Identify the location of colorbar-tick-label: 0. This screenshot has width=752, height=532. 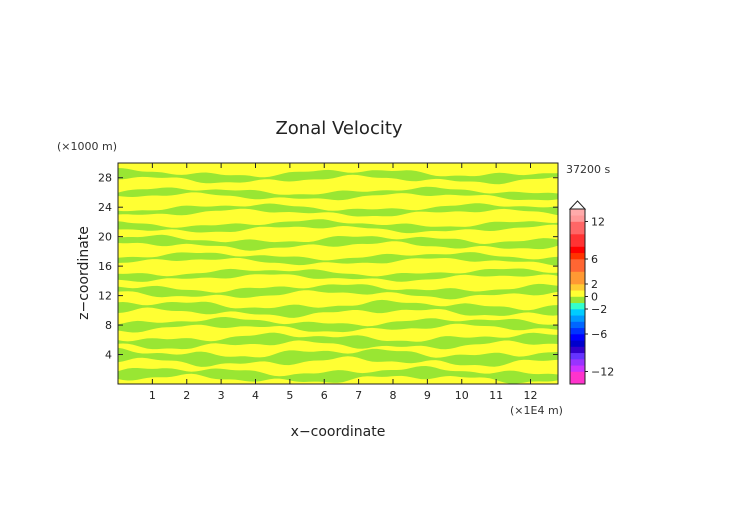
(594, 297).